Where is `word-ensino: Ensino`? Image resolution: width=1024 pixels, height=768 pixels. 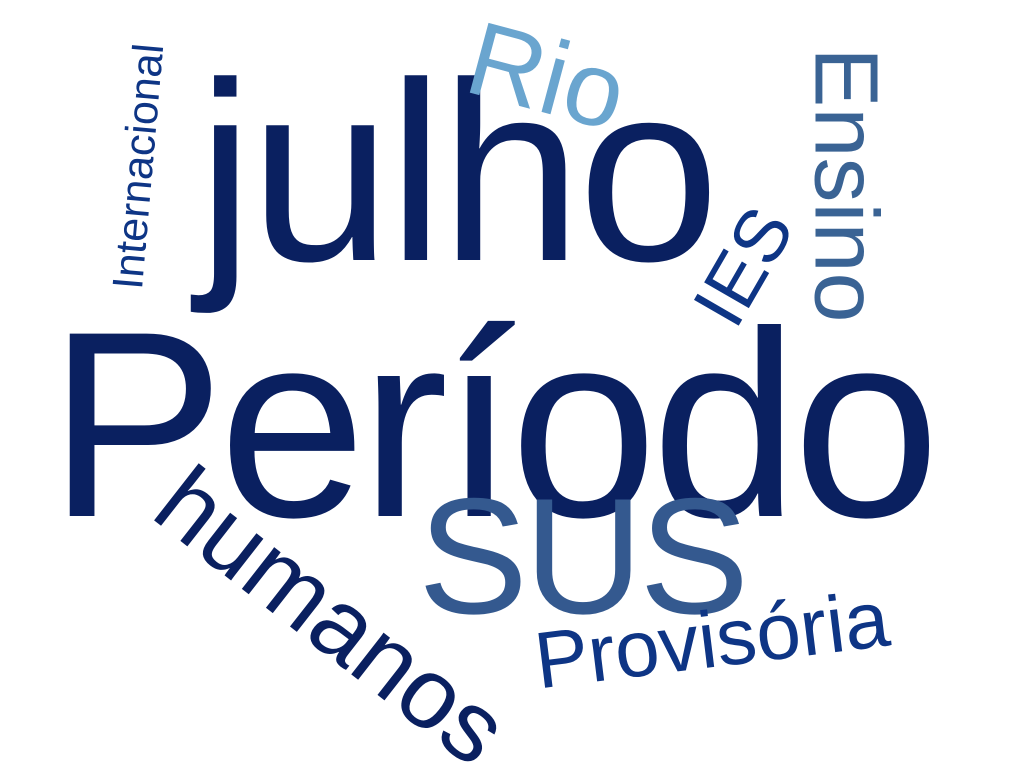
word-ensino: Ensino is located at coordinates (845, 185).